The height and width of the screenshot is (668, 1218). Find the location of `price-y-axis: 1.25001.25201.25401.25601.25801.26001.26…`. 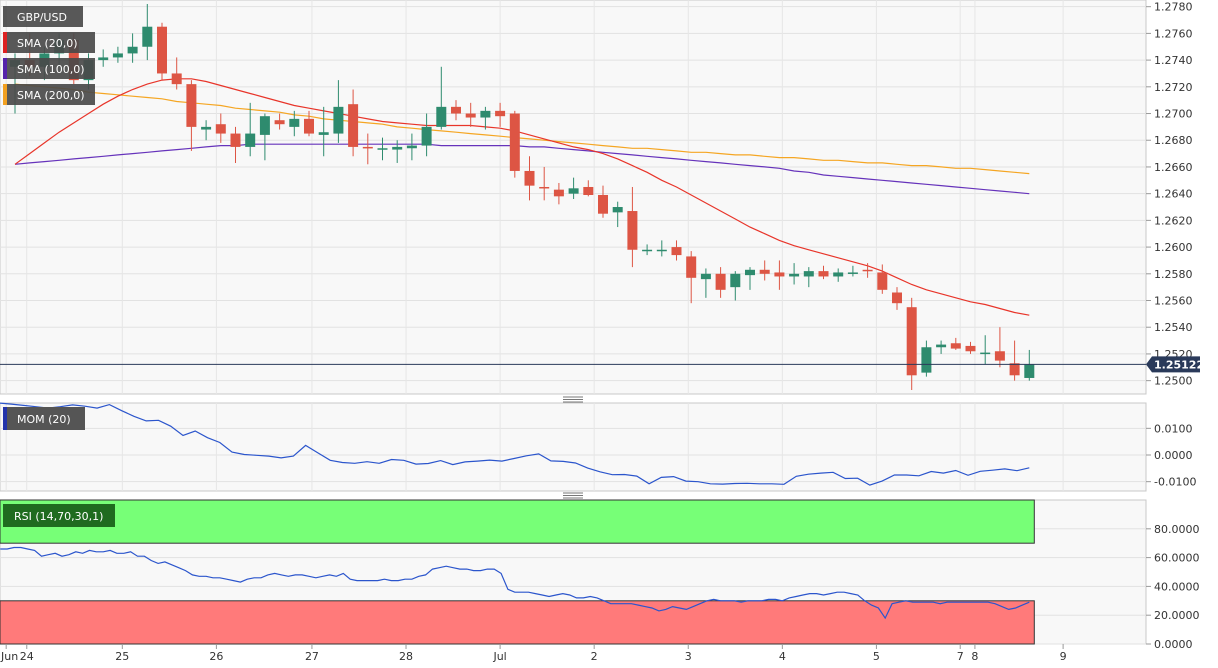

price-y-axis: 1.25001.25201.25401.25601.25801.26001.26… is located at coordinates (1169, 194).